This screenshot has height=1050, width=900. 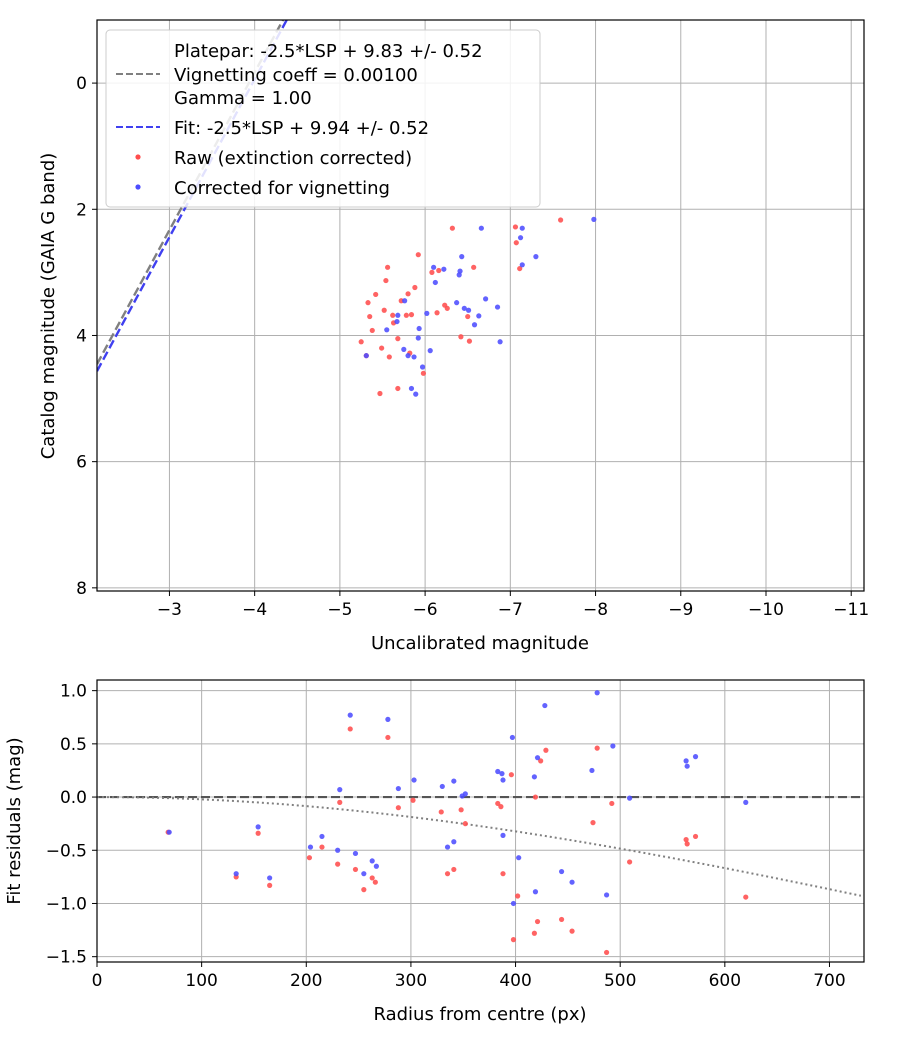 What do you see at coordinates (479, 1014) in the screenshot?
I see `bottom-x-axis-label: Radius from centre (px)` at bounding box center [479, 1014].